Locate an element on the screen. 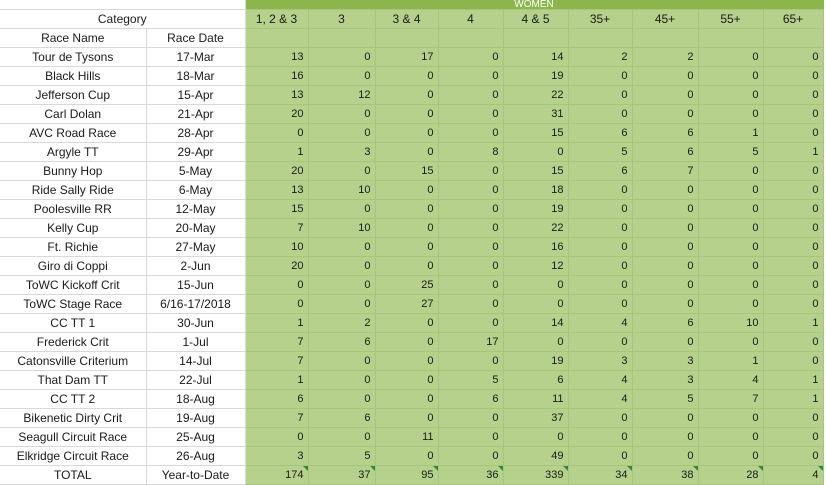  race-date-cell: 6/16-17/2018 is located at coordinates (196, 304).